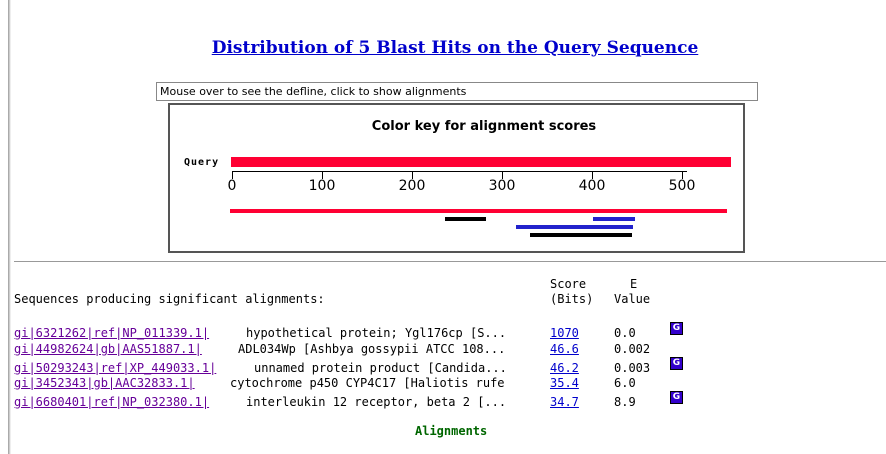 This screenshot has width=886, height=454. Describe the element at coordinates (564, 383) in the screenshot. I see `score-link: 35.4` at that location.